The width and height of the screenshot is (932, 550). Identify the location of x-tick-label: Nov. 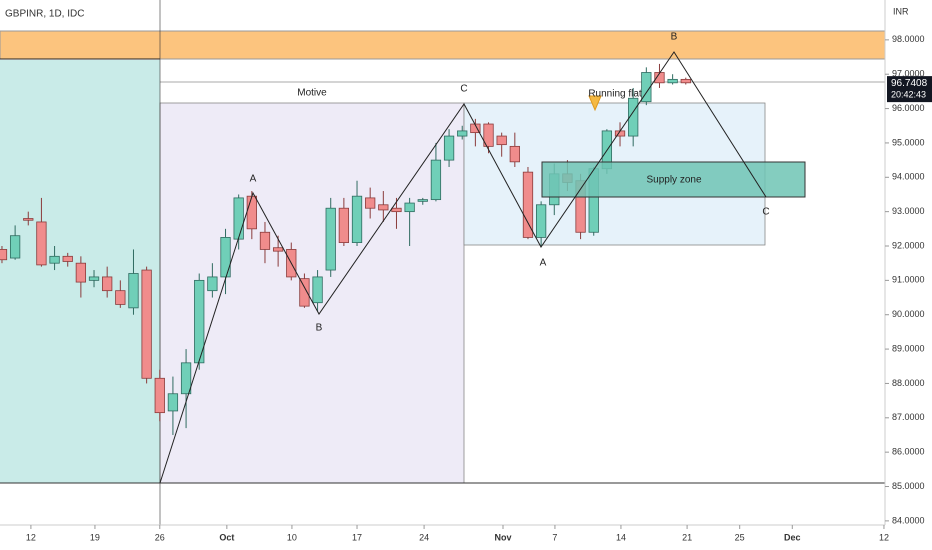
(502, 537).